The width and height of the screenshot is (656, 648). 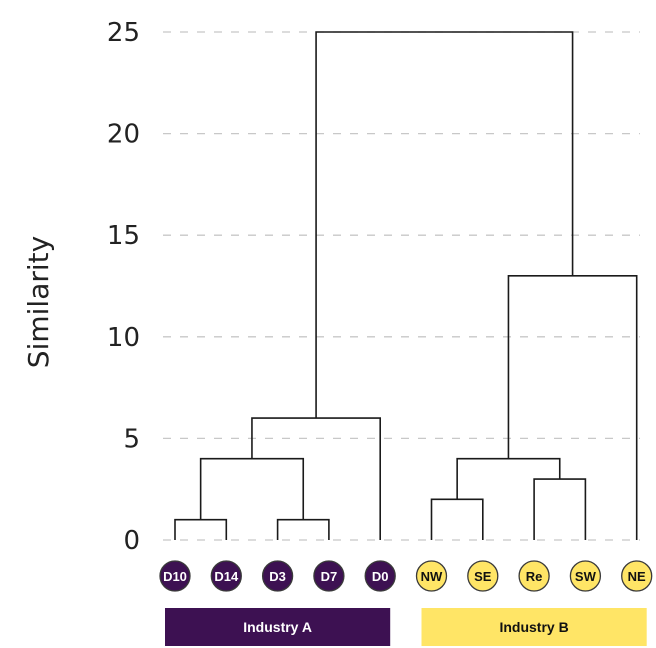 I want to click on y-tick-label: 15, so click(x=123, y=236).